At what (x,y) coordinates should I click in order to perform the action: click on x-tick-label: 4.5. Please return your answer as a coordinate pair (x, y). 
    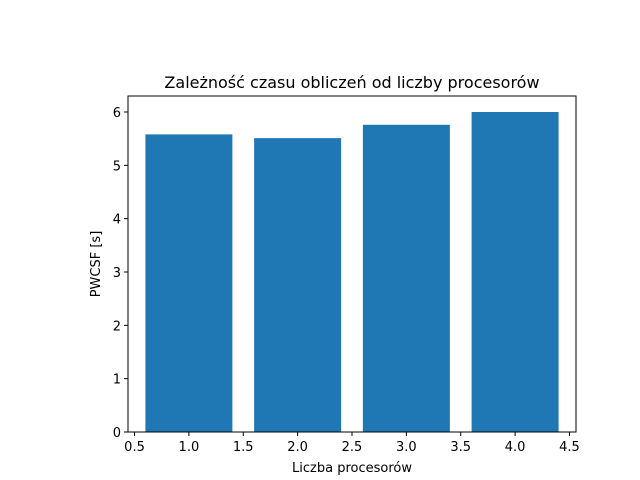
    Looking at the image, I should click on (569, 447).